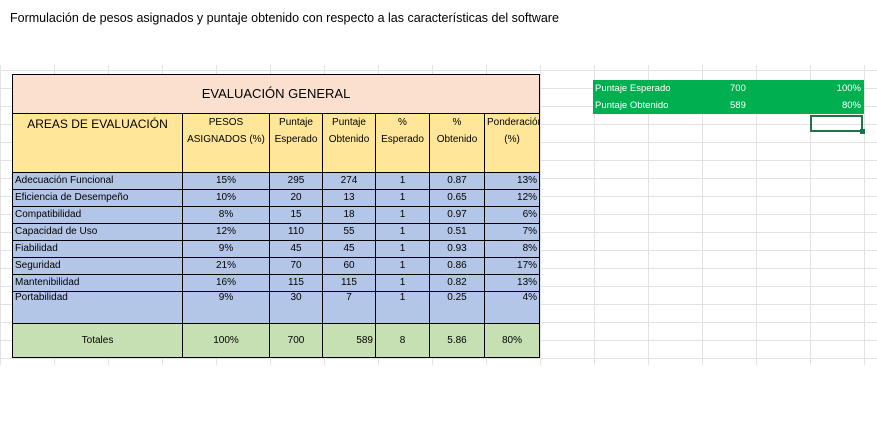 The height and width of the screenshot is (431, 877). Describe the element at coordinates (457, 307) in the screenshot. I see `cell-pct-obtenido: 0.25` at that location.